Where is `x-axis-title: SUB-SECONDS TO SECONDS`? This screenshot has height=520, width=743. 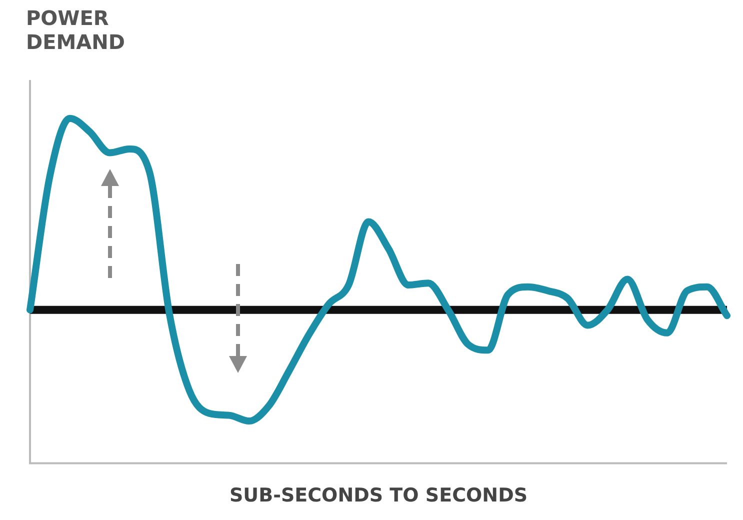
x-axis-title: SUB-SECONDS TO SECONDS is located at coordinates (378, 495).